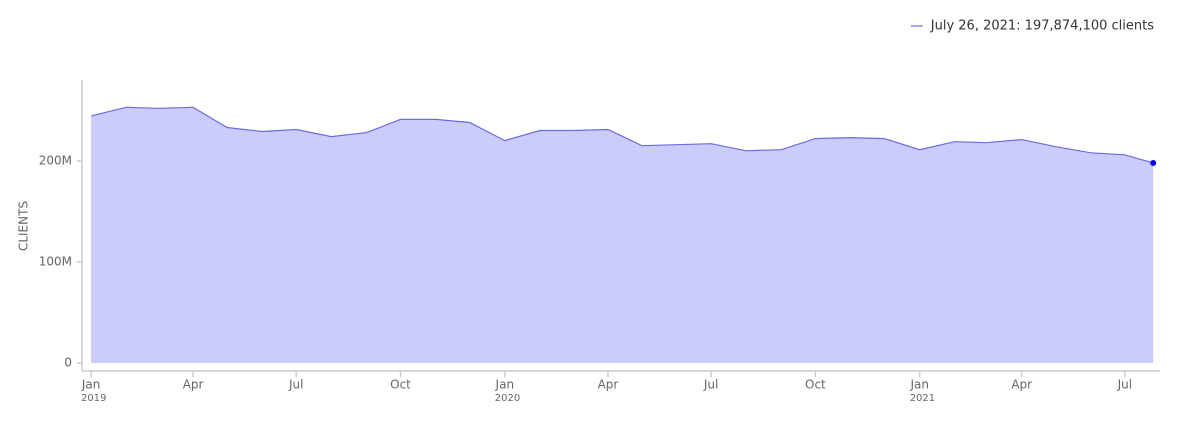 This screenshot has width=1189, height=435. What do you see at coordinates (68, 363) in the screenshot?
I see `y-tick-label: 0` at bounding box center [68, 363].